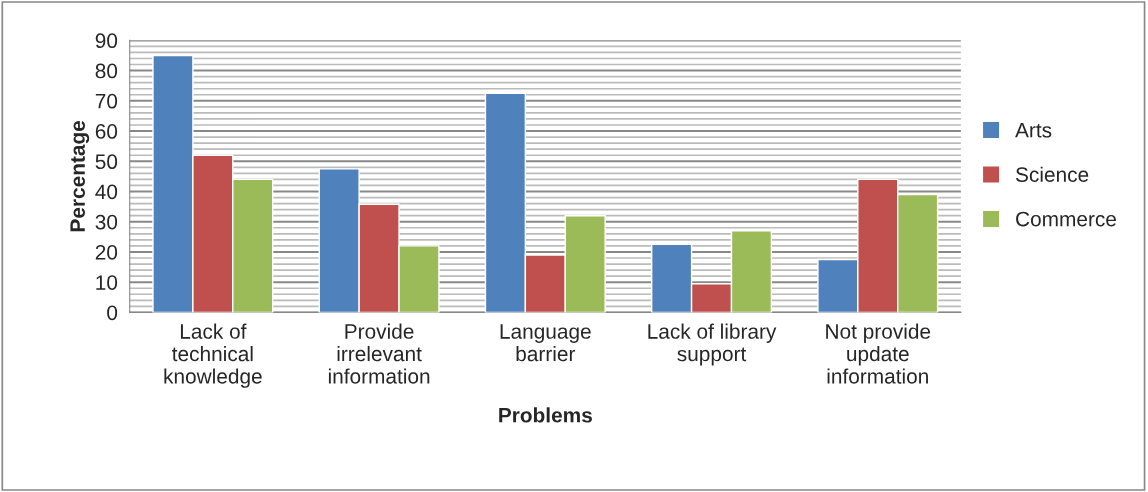  I want to click on x-axis-title: Problems, so click(545, 415).